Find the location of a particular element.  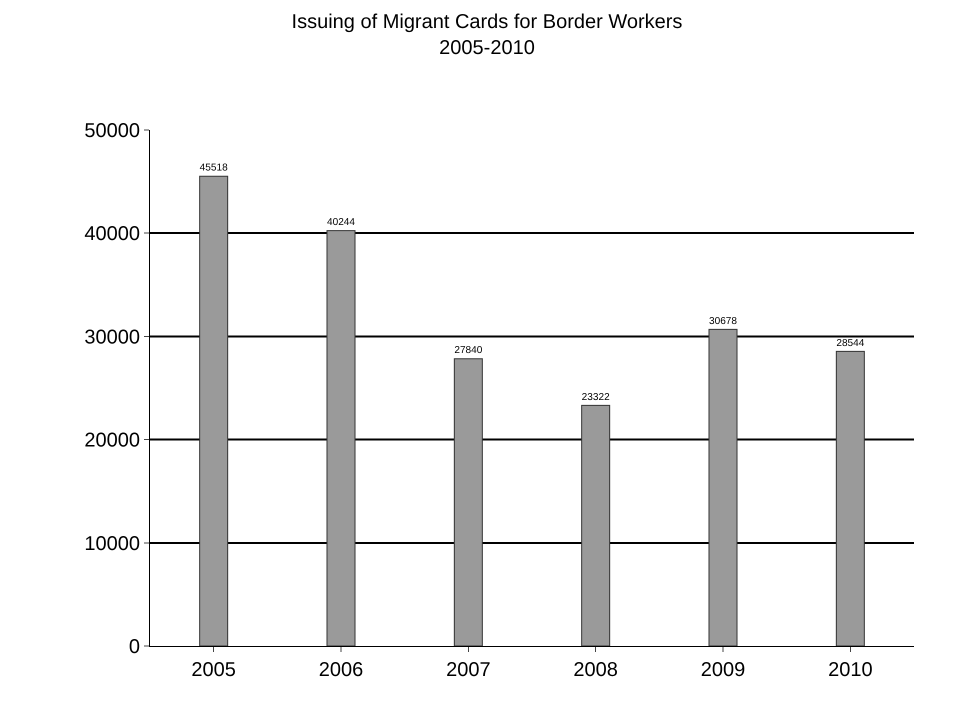

y-tick-label: 30000 is located at coordinates (112, 337).